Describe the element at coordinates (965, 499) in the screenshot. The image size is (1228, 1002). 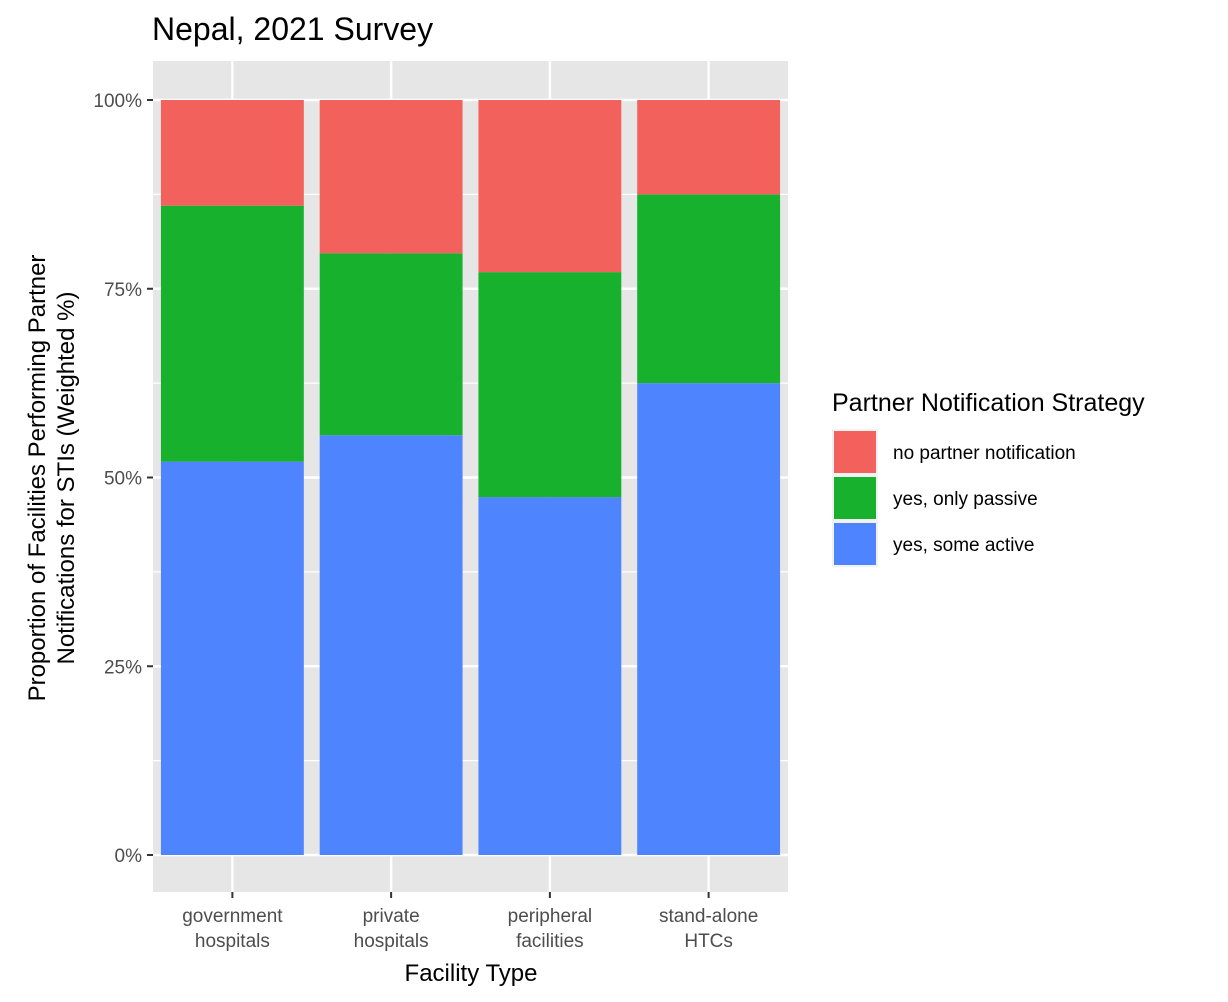
I see `legend-label: yes, only passive` at that location.